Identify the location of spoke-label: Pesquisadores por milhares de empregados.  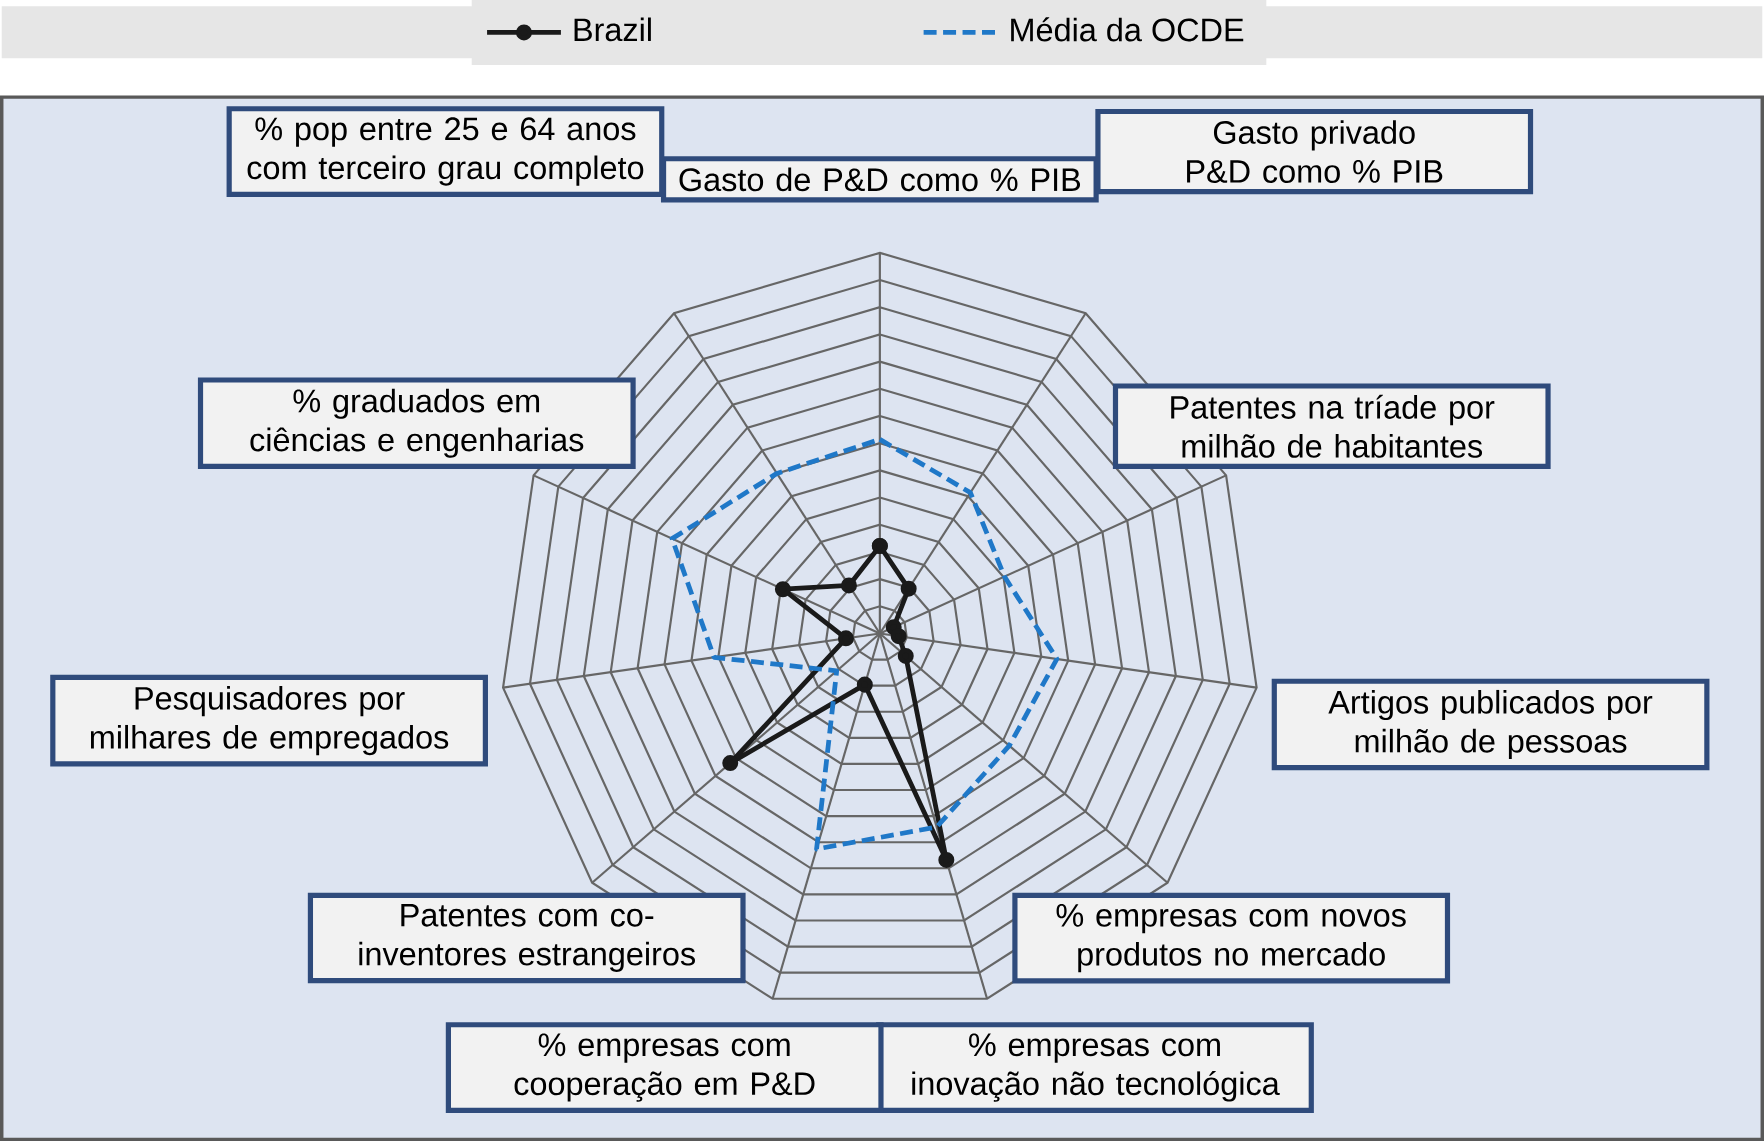
(269, 720).